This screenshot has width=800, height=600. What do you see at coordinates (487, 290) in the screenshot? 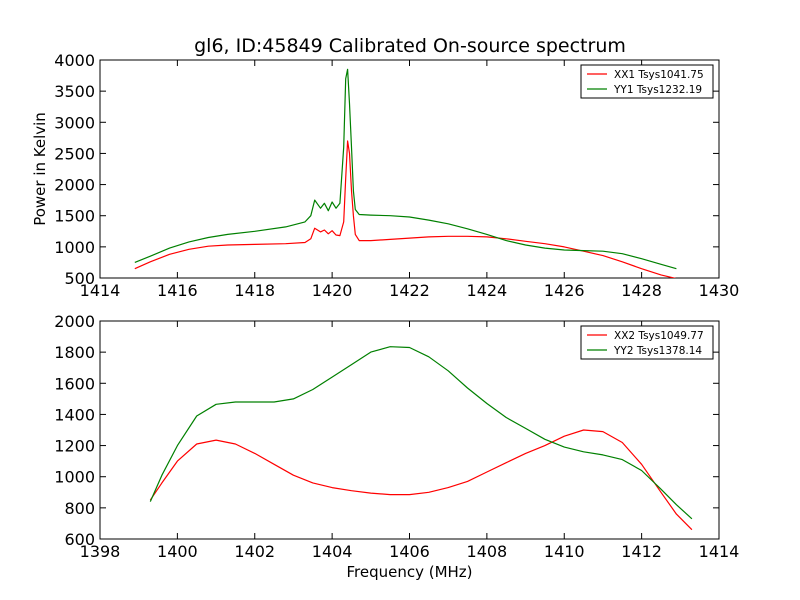
I see `x-tick-label: 1424` at bounding box center [487, 290].